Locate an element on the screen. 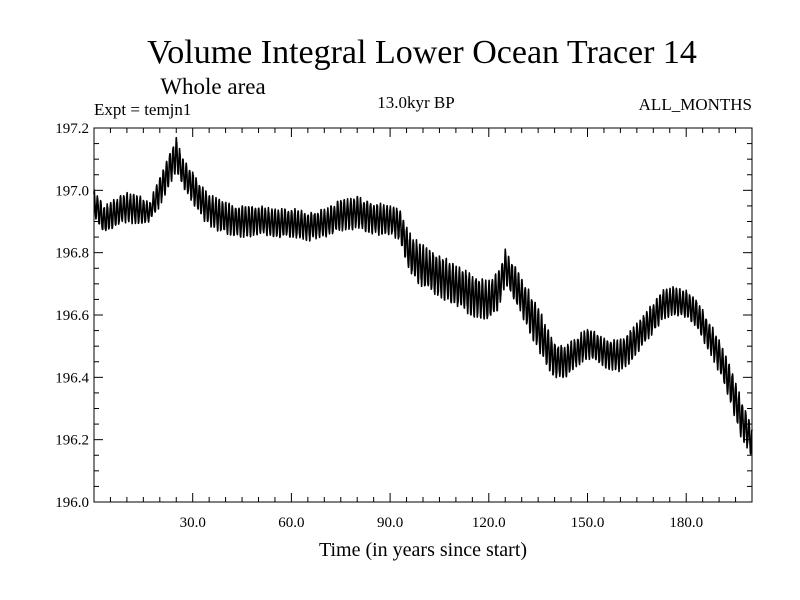 This screenshot has height=600, width=800. x-tick-label: 90.0 is located at coordinates (390, 523).